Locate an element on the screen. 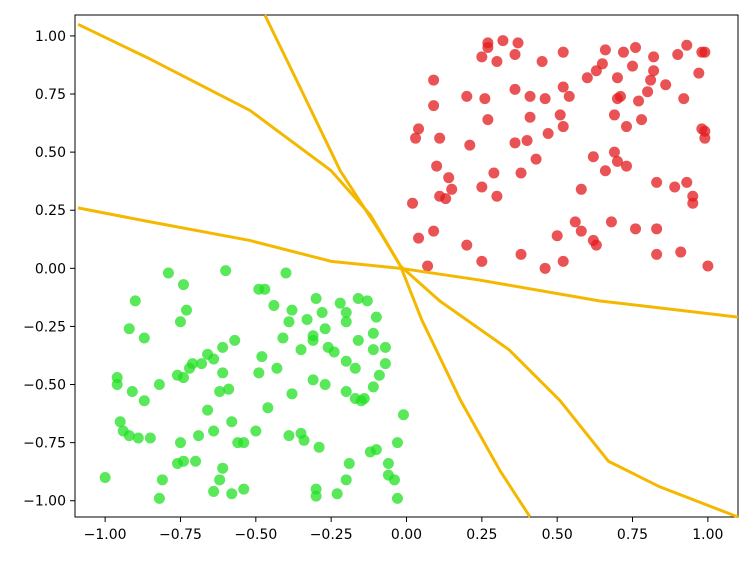 The image size is (749, 564). x-tick-label: 0.00 is located at coordinates (406, 535).